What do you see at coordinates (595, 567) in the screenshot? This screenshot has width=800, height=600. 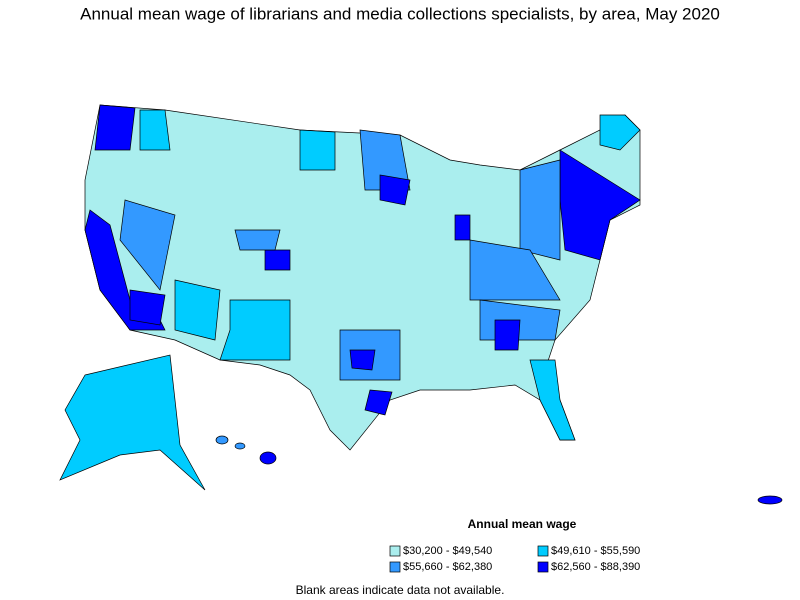 I see `legend-label: $62,560 - $88,390` at bounding box center [595, 567].